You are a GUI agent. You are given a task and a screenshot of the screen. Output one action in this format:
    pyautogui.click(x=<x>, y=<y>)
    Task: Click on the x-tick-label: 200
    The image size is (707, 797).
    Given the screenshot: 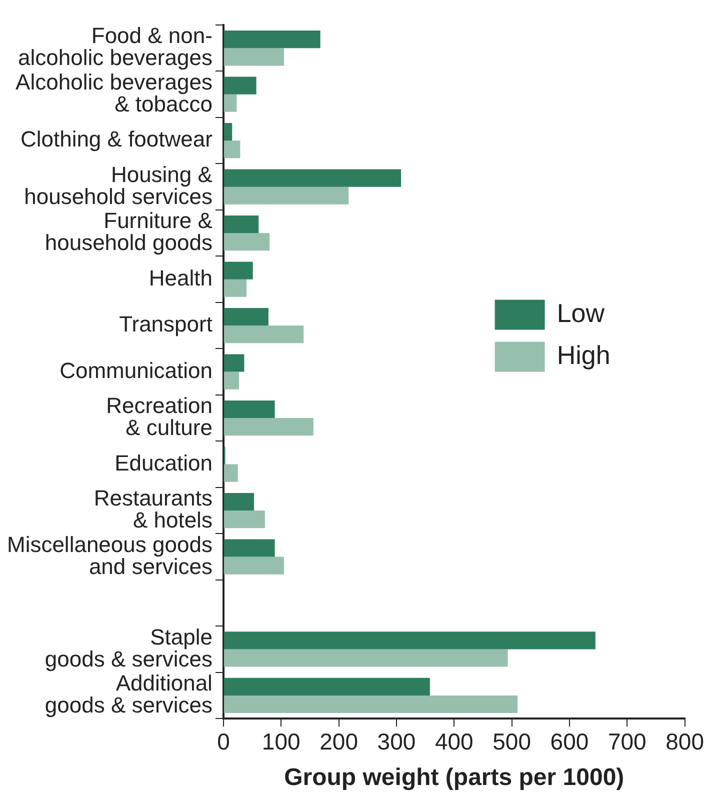 What is the action you would take?
    pyautogui.click(x=339, y=741)
    